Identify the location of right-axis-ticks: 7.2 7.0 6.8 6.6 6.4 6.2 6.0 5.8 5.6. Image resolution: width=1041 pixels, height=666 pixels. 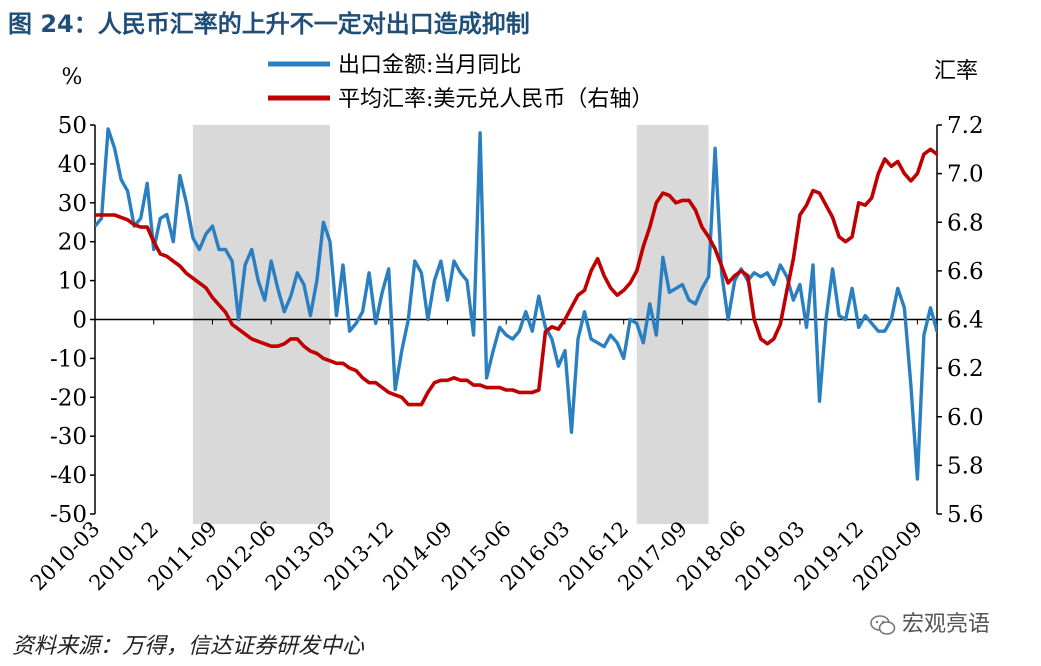
(960, 320).